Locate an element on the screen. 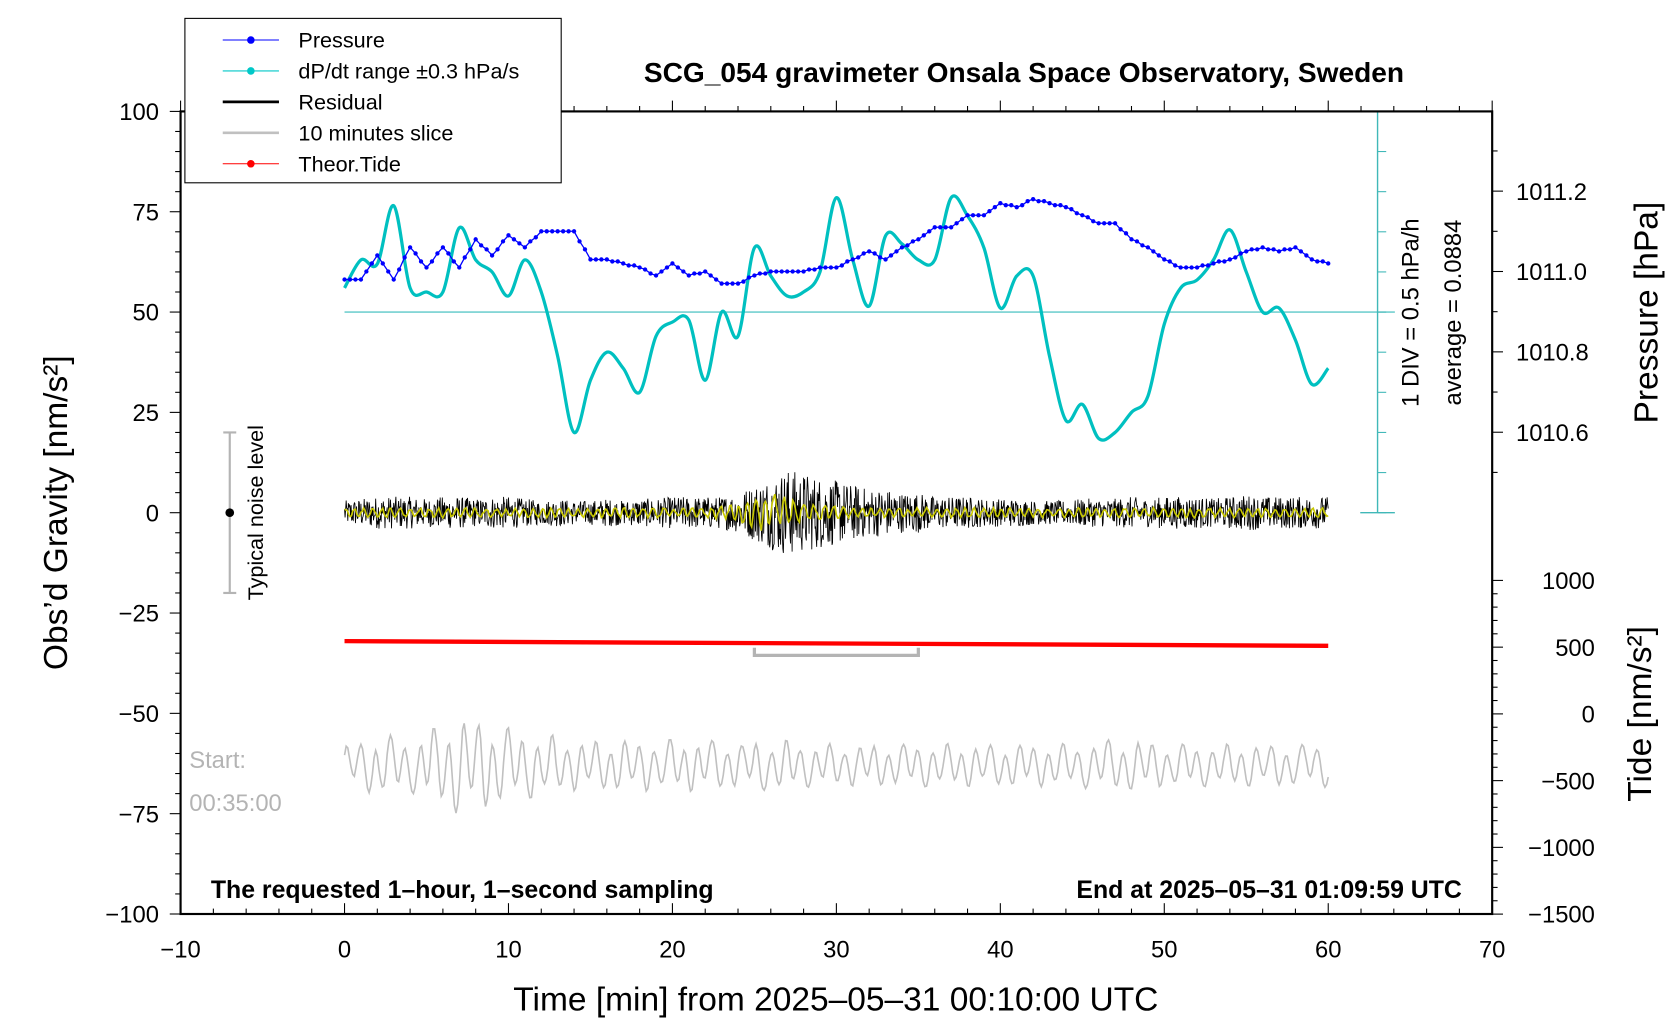  y-axis-label-left: Obs’d Gravity [nm/s²] is located at coordinates (56, 512).